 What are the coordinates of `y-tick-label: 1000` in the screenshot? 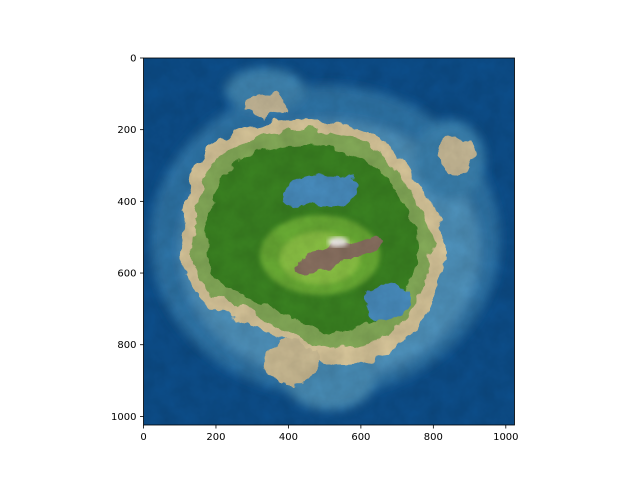 It's located at (123, 417).